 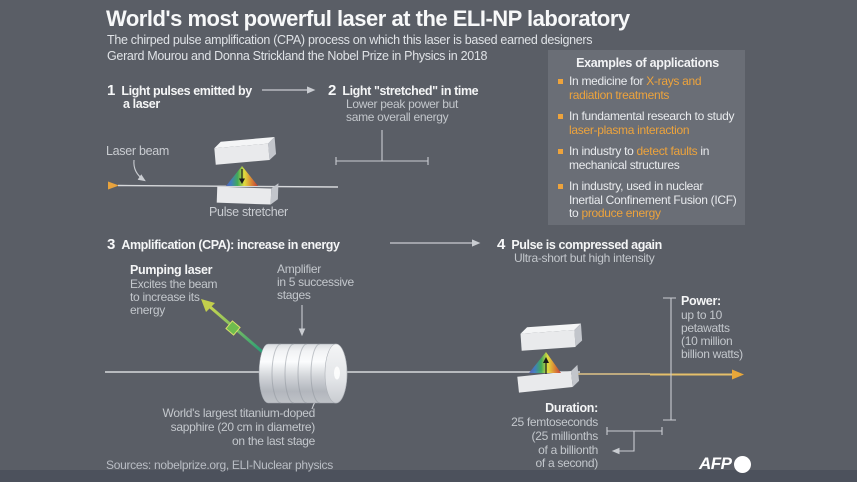 I want to click on step-3-title: Amplification (CPA): increase in energy, so click(x=230, y=245).